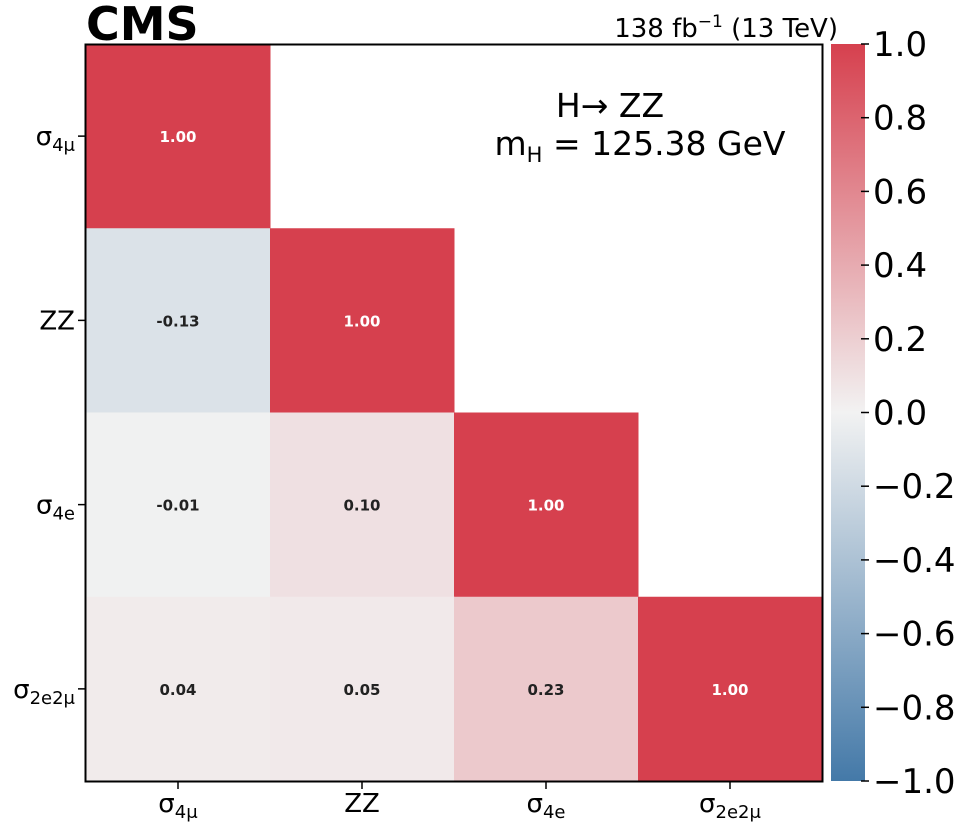  I want to click on colorbar-tick-label: 0.8, so click(900, 119).